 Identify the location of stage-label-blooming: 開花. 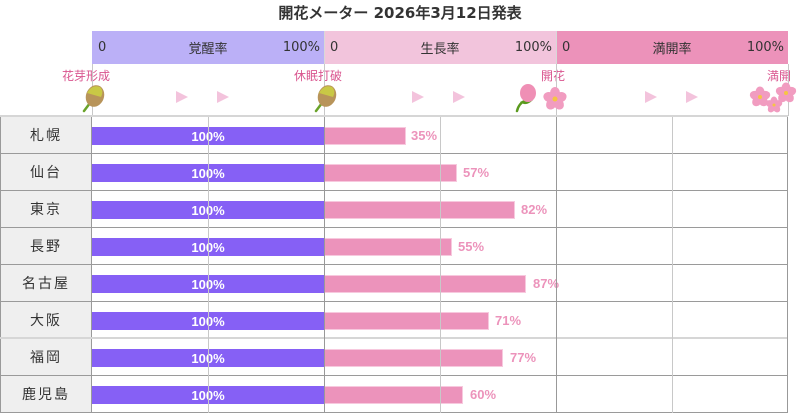
(553, 76).